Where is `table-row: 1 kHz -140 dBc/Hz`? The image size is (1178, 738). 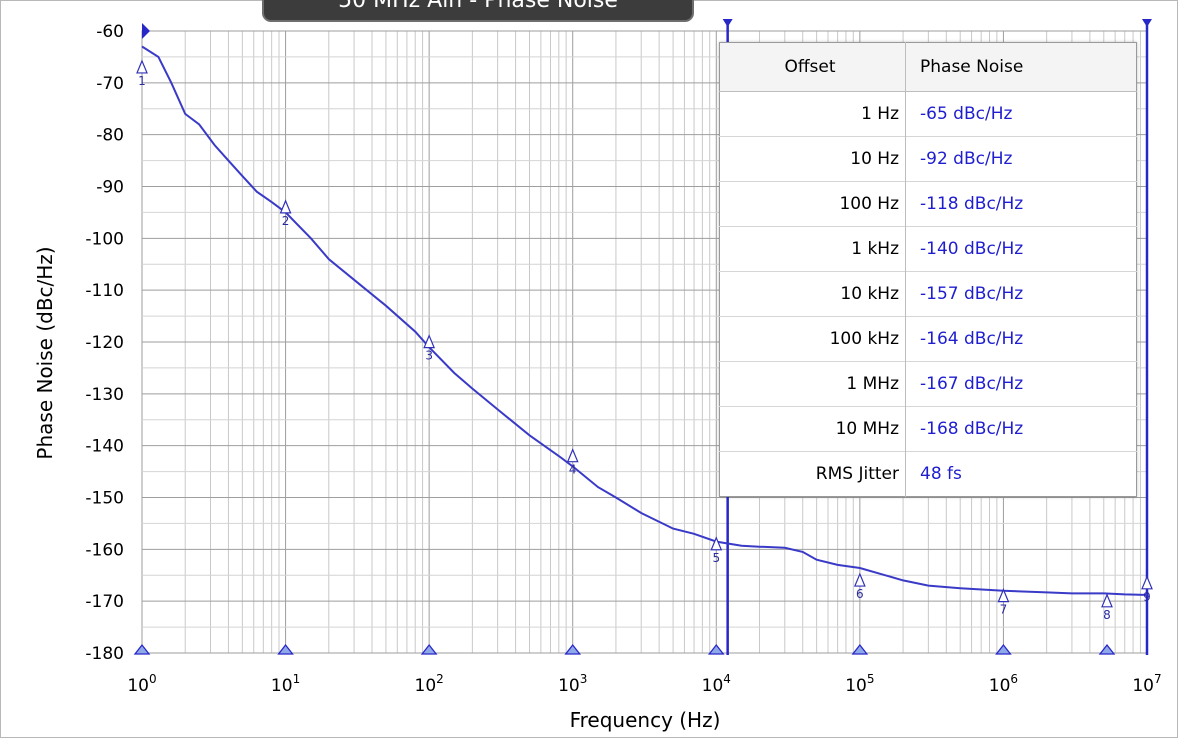
table-row: 1 kHz -140 dBc/Hz is located at coordinates (928, 249).